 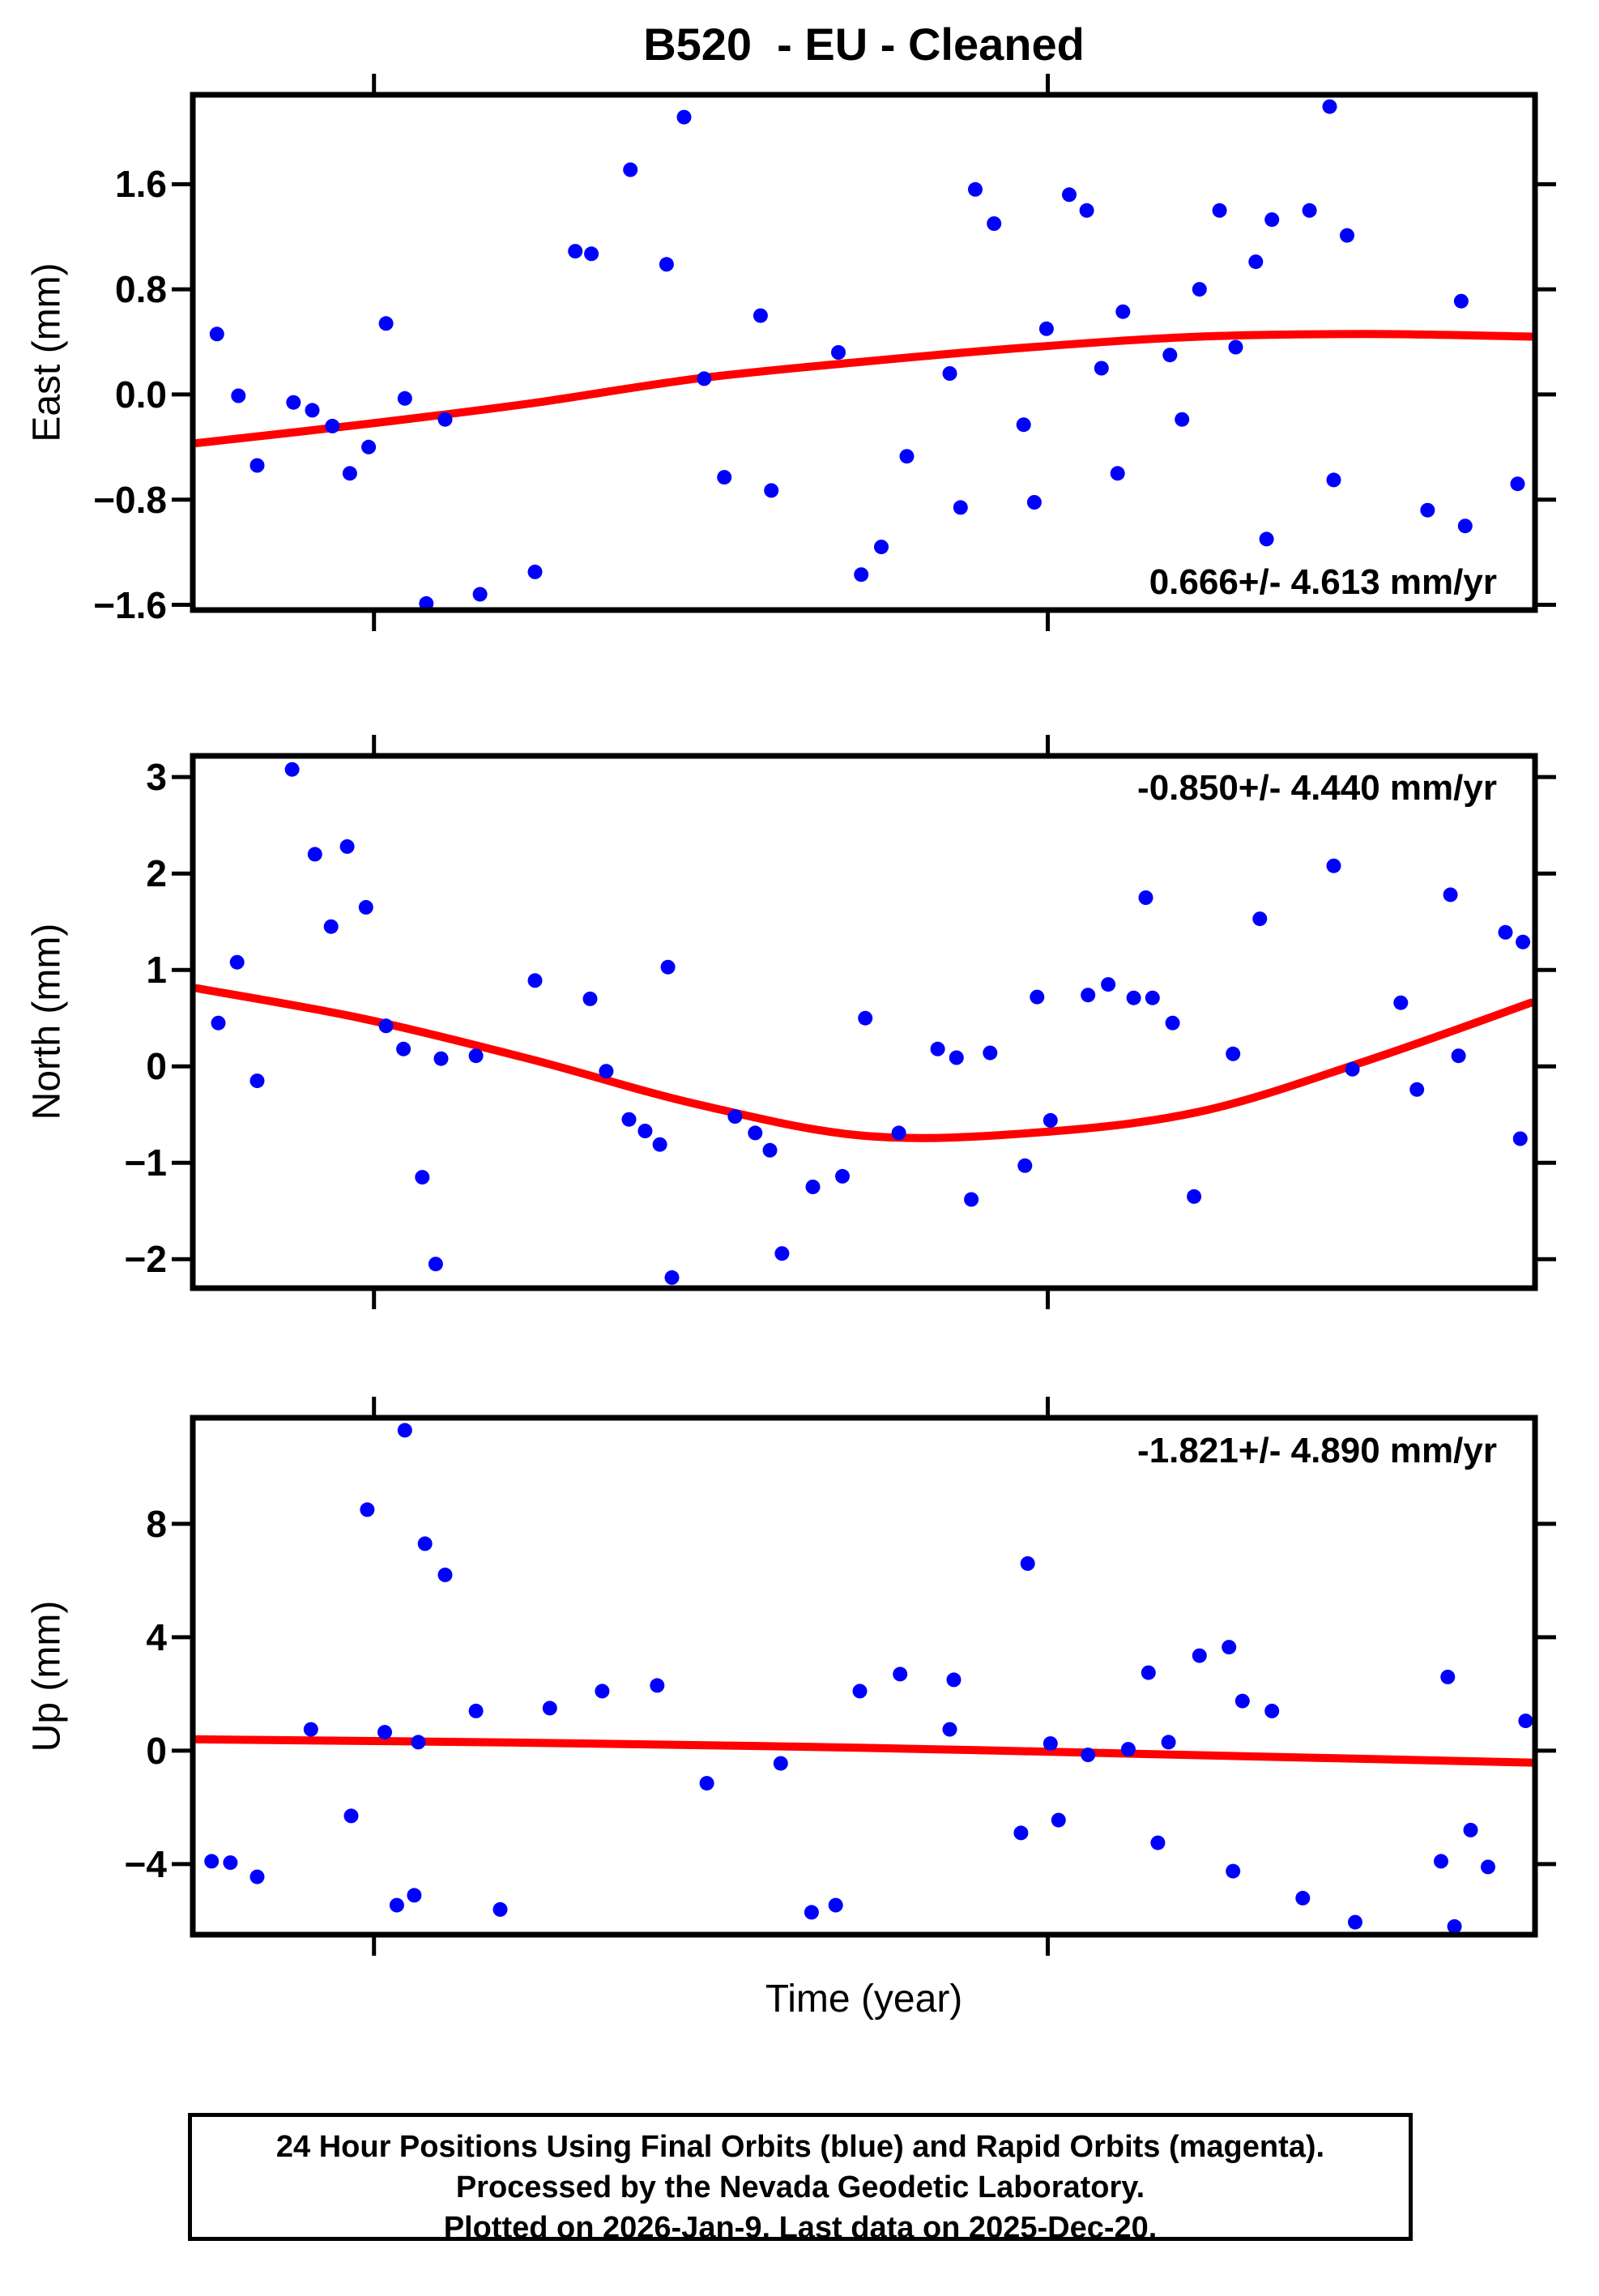 What do you see at coordinates (1317, 788) in the screenshot?
I see `north-rate-annotation: -0.850+/- 4.440 mm/yr` at bounding box center [1317, 788].